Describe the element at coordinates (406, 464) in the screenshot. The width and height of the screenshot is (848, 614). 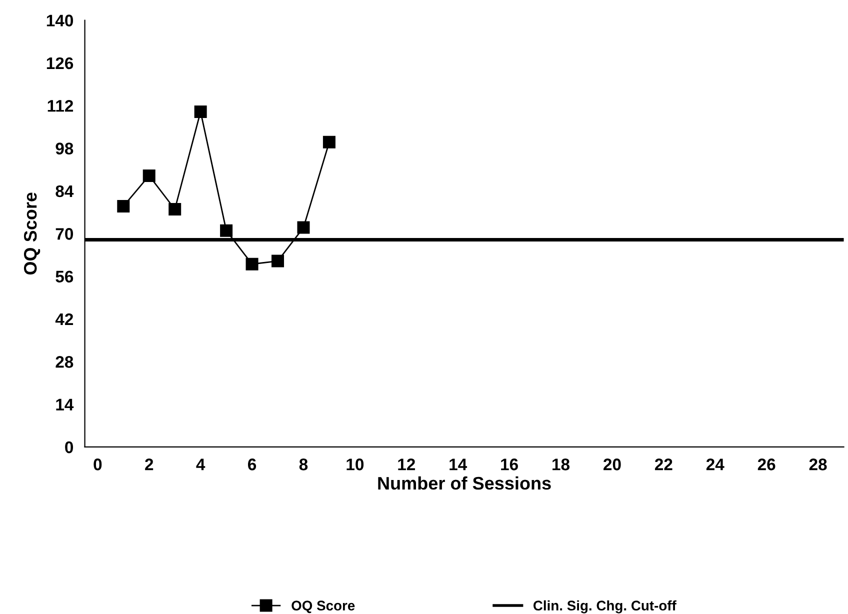
I see `x-tick-label: 12` at that location.